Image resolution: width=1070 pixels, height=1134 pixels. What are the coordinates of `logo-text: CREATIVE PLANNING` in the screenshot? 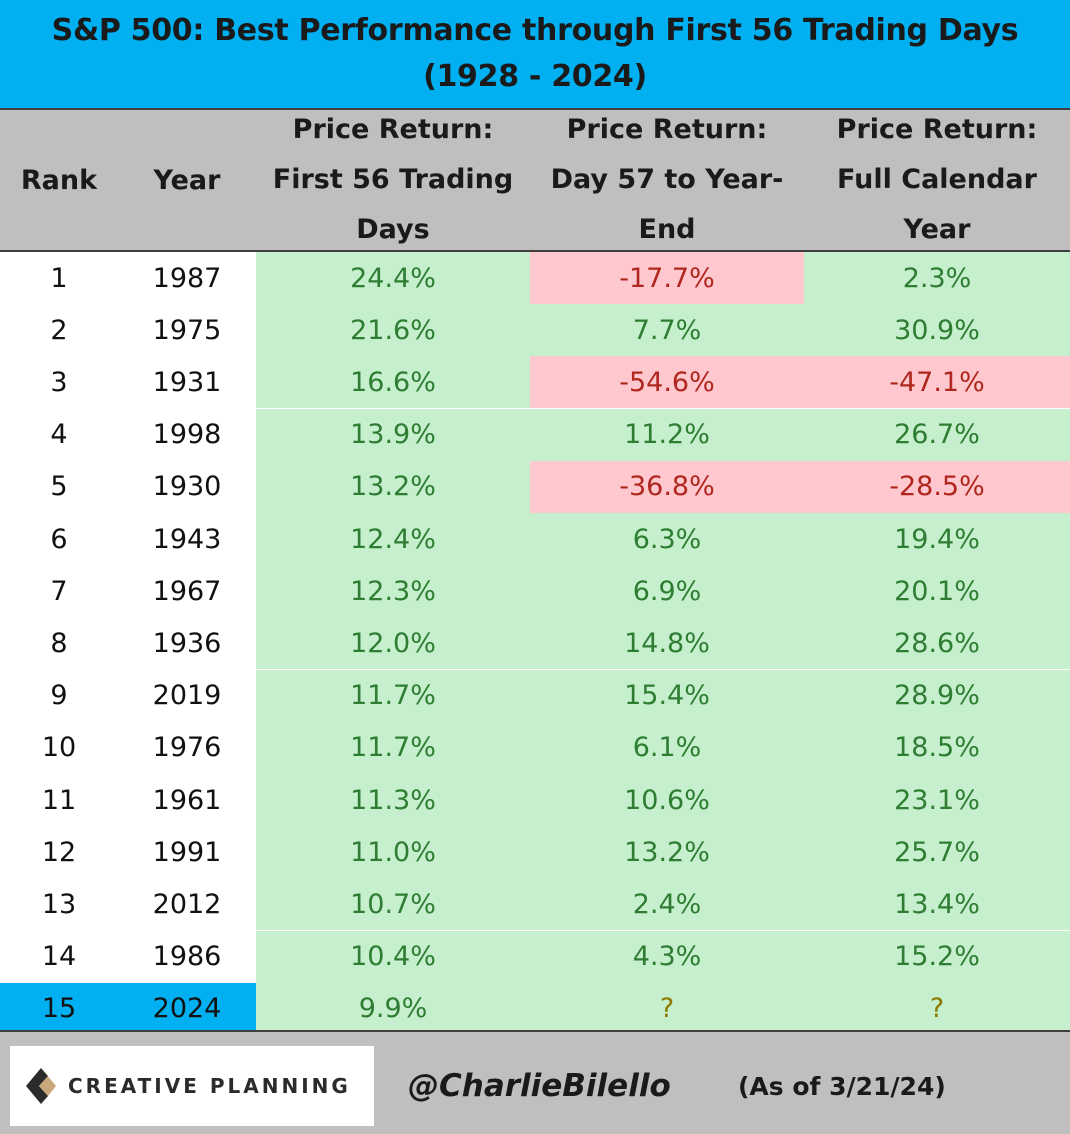 It's located at (209, 1086).